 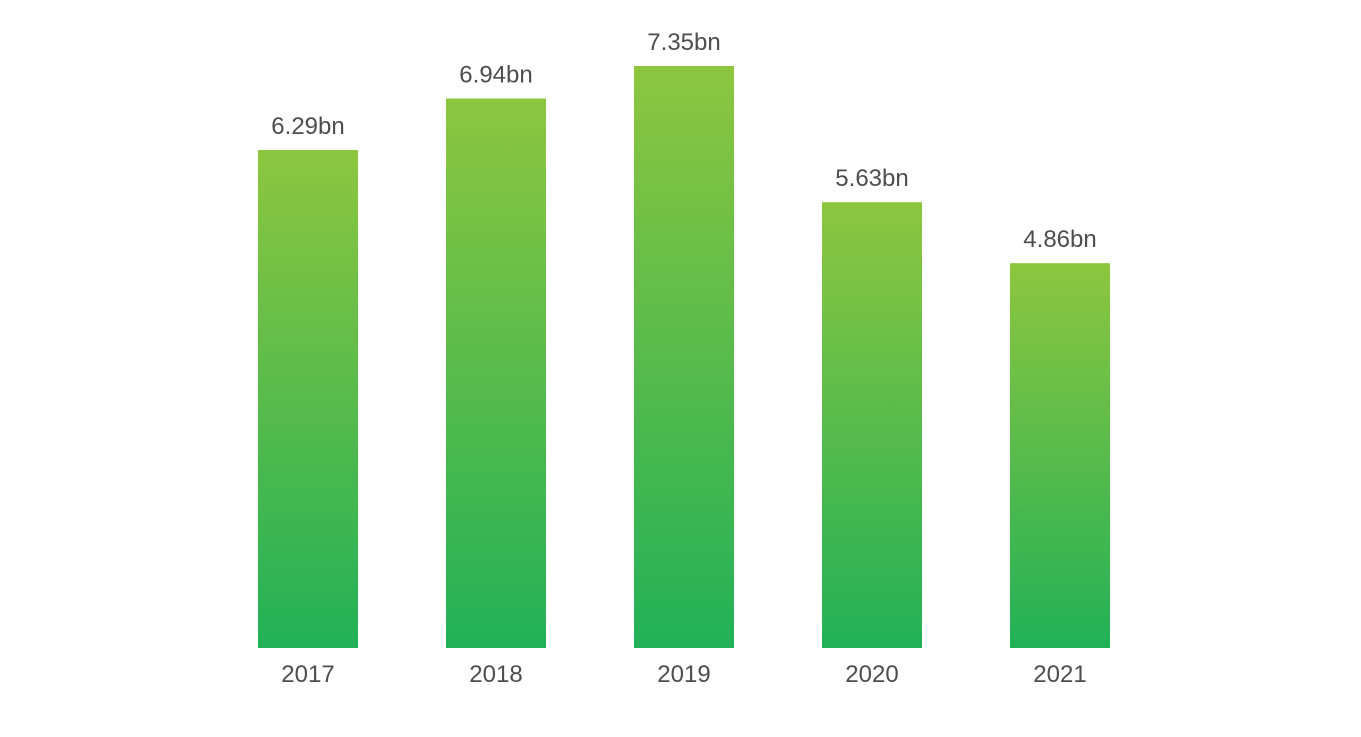 What do you see at coordinates (495, 674) in the screenshot?
I see `x-tick-label-2018: 2018` at bounding box center [495, 674].